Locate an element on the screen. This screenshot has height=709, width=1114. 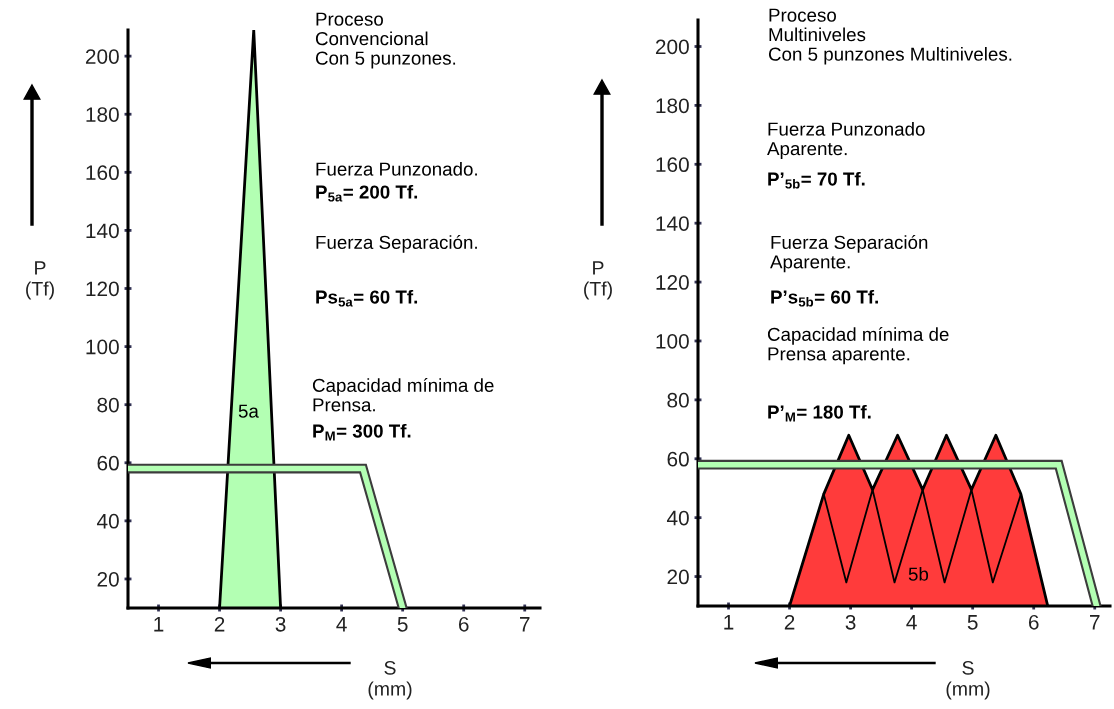
annotation: 5a is located at coordinates (248, 411).